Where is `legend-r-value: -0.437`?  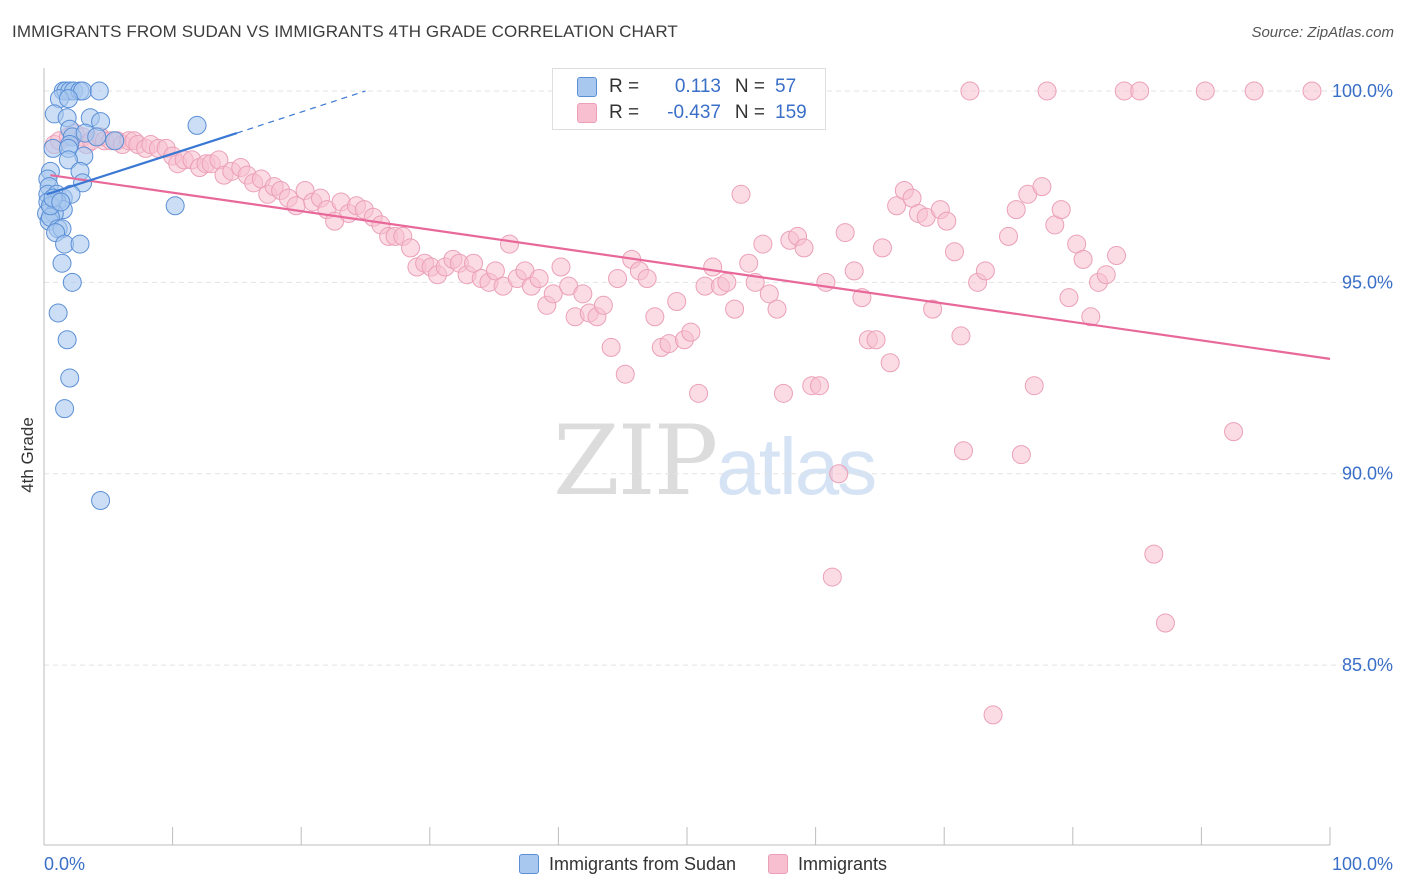
legend-r-value: -0.437 is located at coordinates (694, 112).